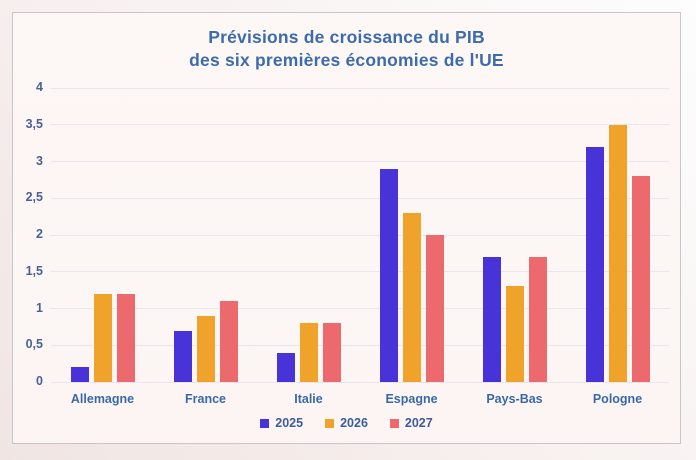 The image size is (696, 460). Describe the element at coordinates (394, 423) in the screenshot. I see `legend-swatch-2027` at that location.